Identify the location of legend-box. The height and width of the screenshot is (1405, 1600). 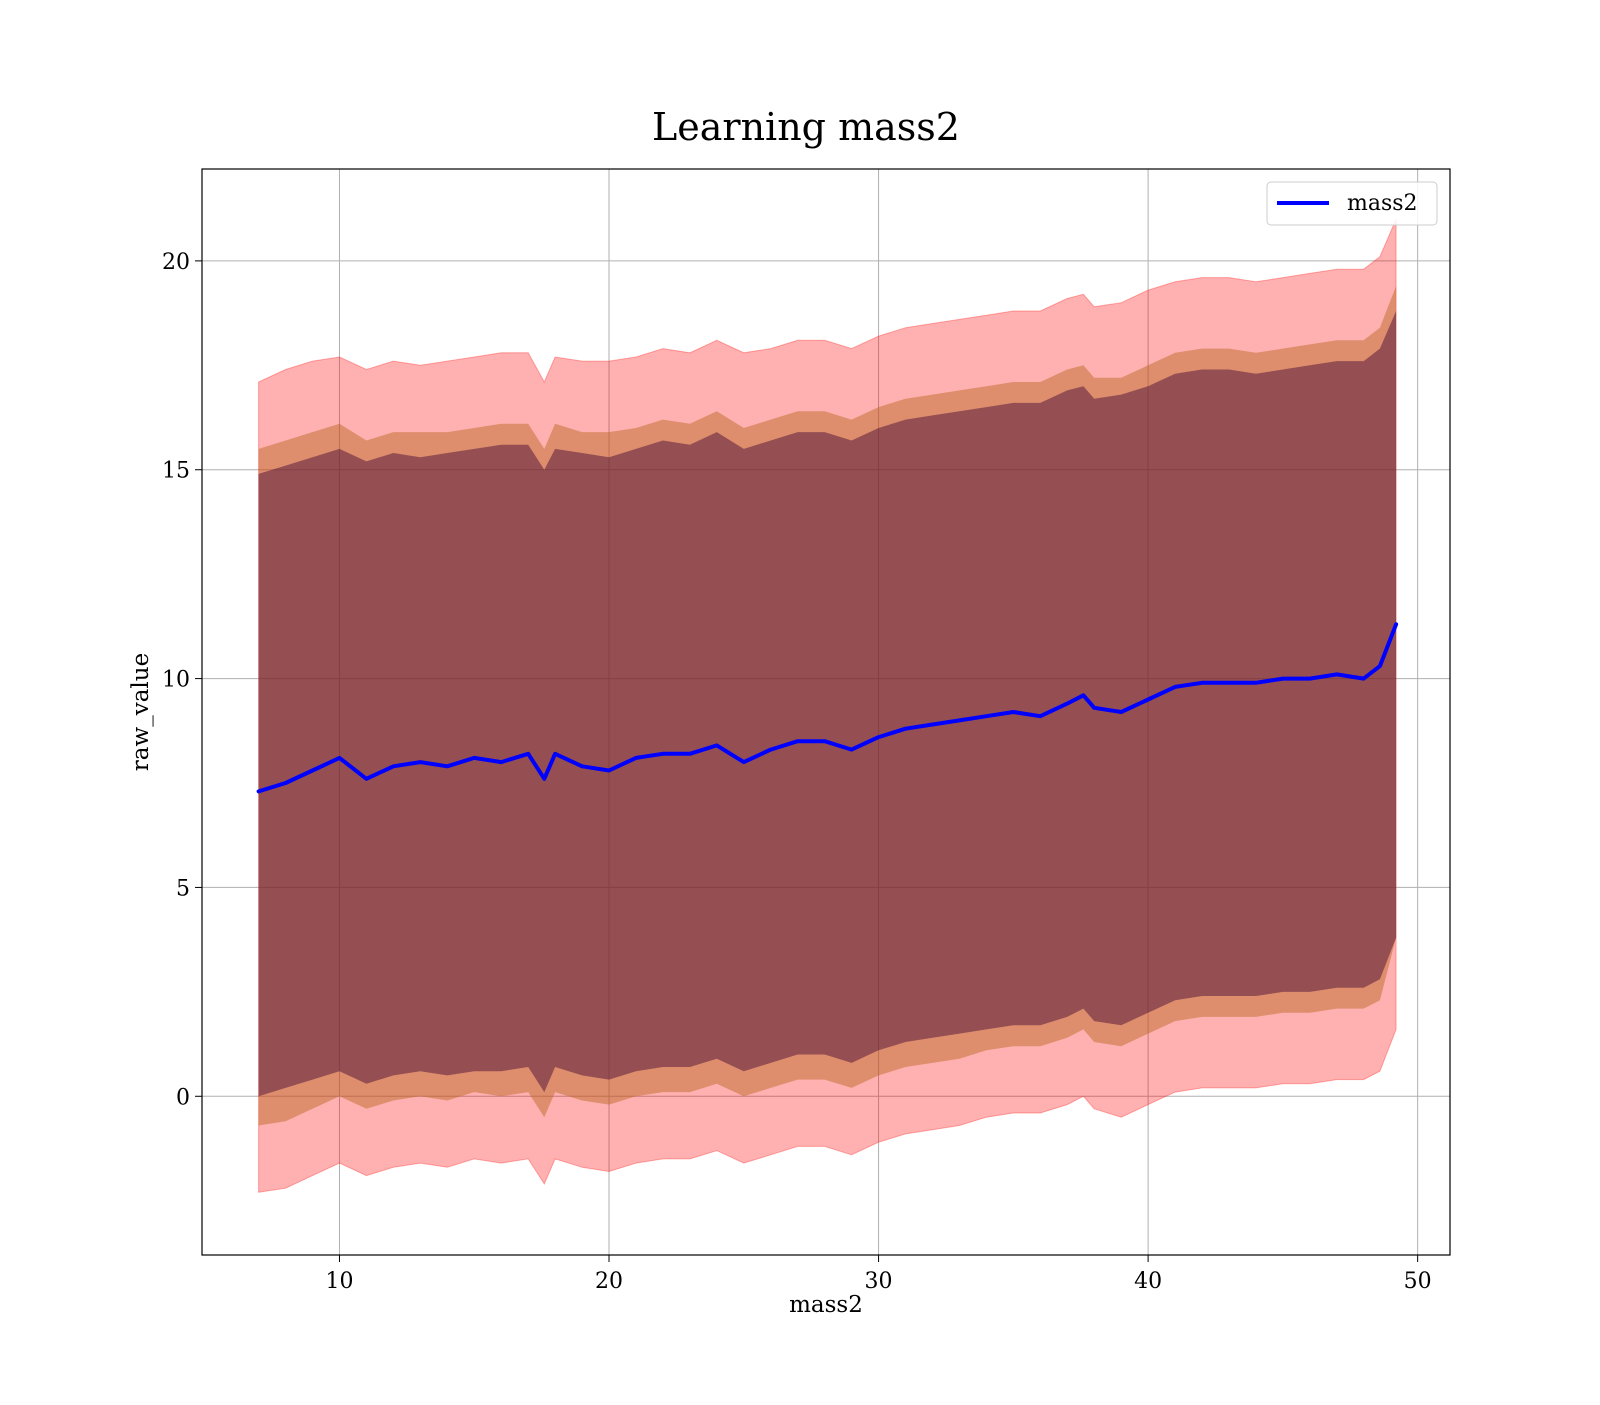
(1352, 203).